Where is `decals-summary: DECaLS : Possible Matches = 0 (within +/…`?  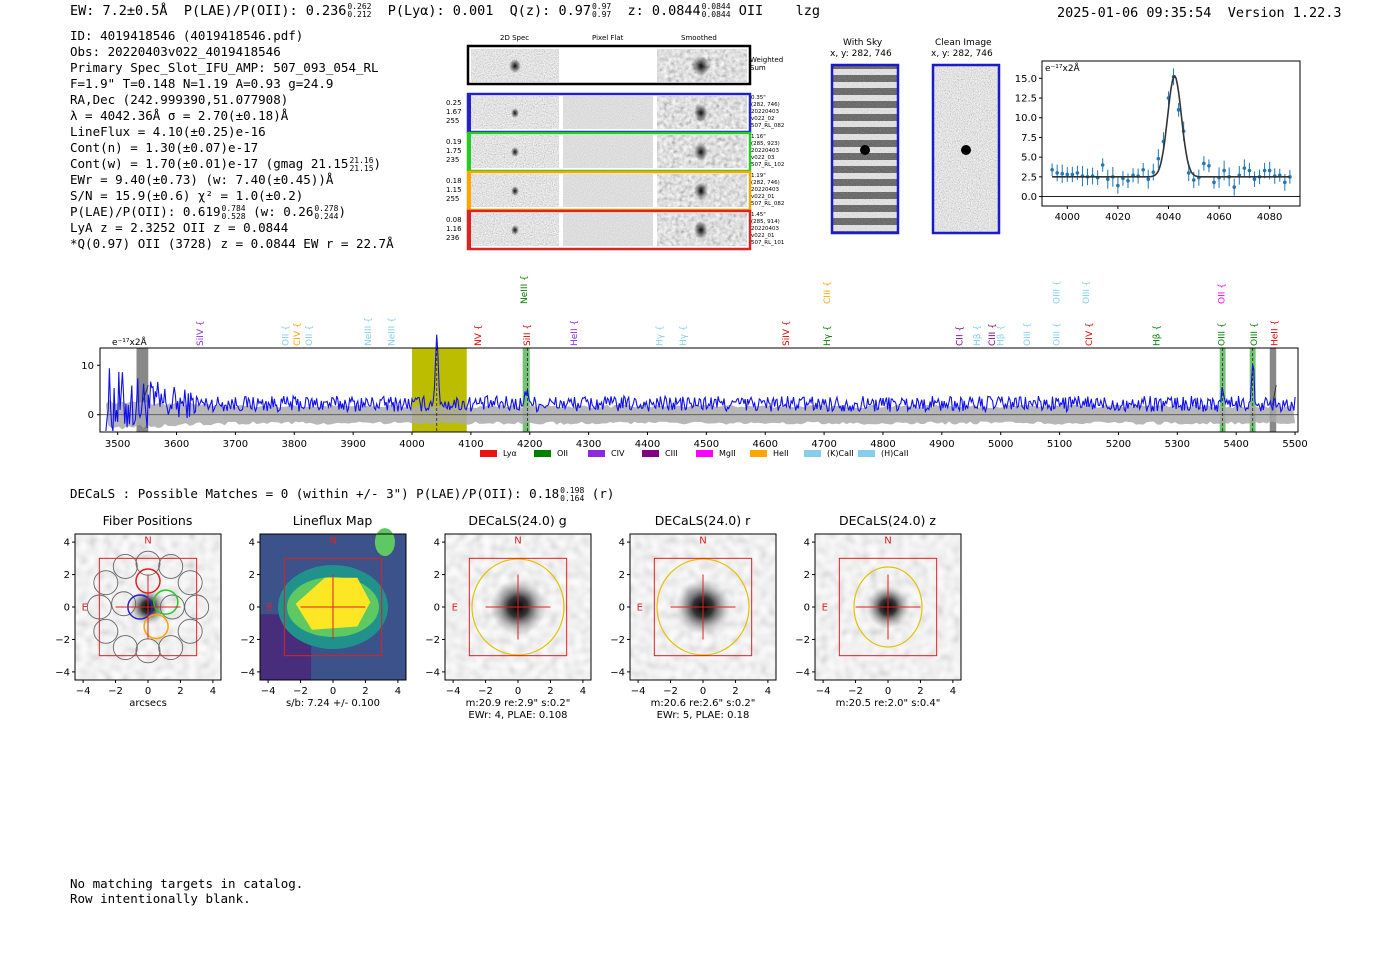 decals-summary: DECaLS : Possible Matches = 0 (within +/… is located at coordinates (342, 494).